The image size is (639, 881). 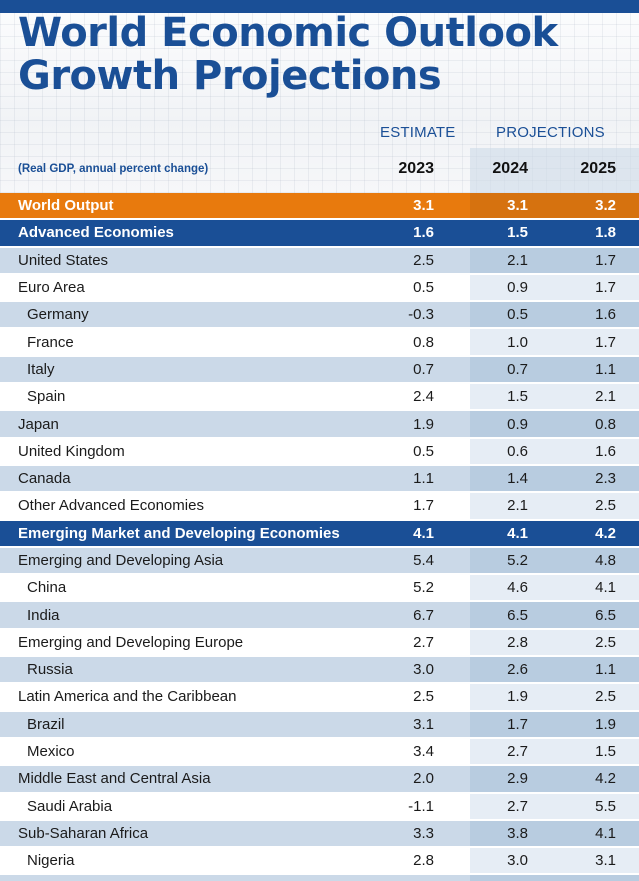 What do you see at coordinates (288, 33) in the screenshot?
I see `title-line-1: World Economic Outlook` at bounding box center [288, 33].